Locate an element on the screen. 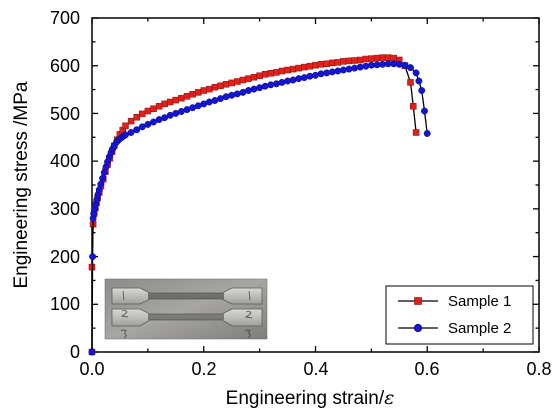 This screenshot has width=555, height=412. x-axis-title-symbol: ε is located at coordinates (389, 398).